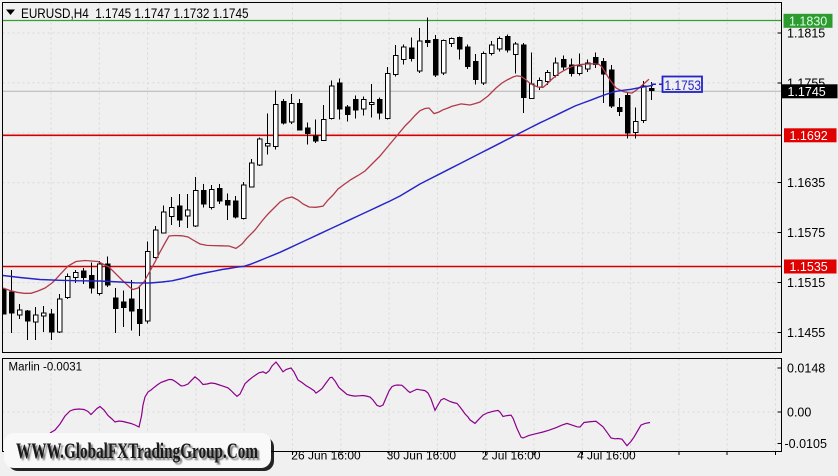 Image resolution: width=838 pixels, height=476 pixels. What do you see at coordinates (808, 21) in the screenshot?
I see `svg-text: 1.1830` at bounding box center [808, 21].